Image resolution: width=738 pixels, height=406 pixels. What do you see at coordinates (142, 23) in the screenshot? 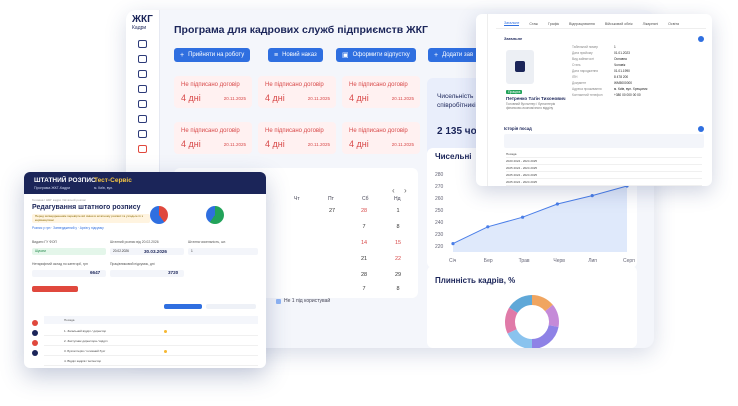
I see `app-logo: ЖКГ Кадри` at bounding box center [142, 23].